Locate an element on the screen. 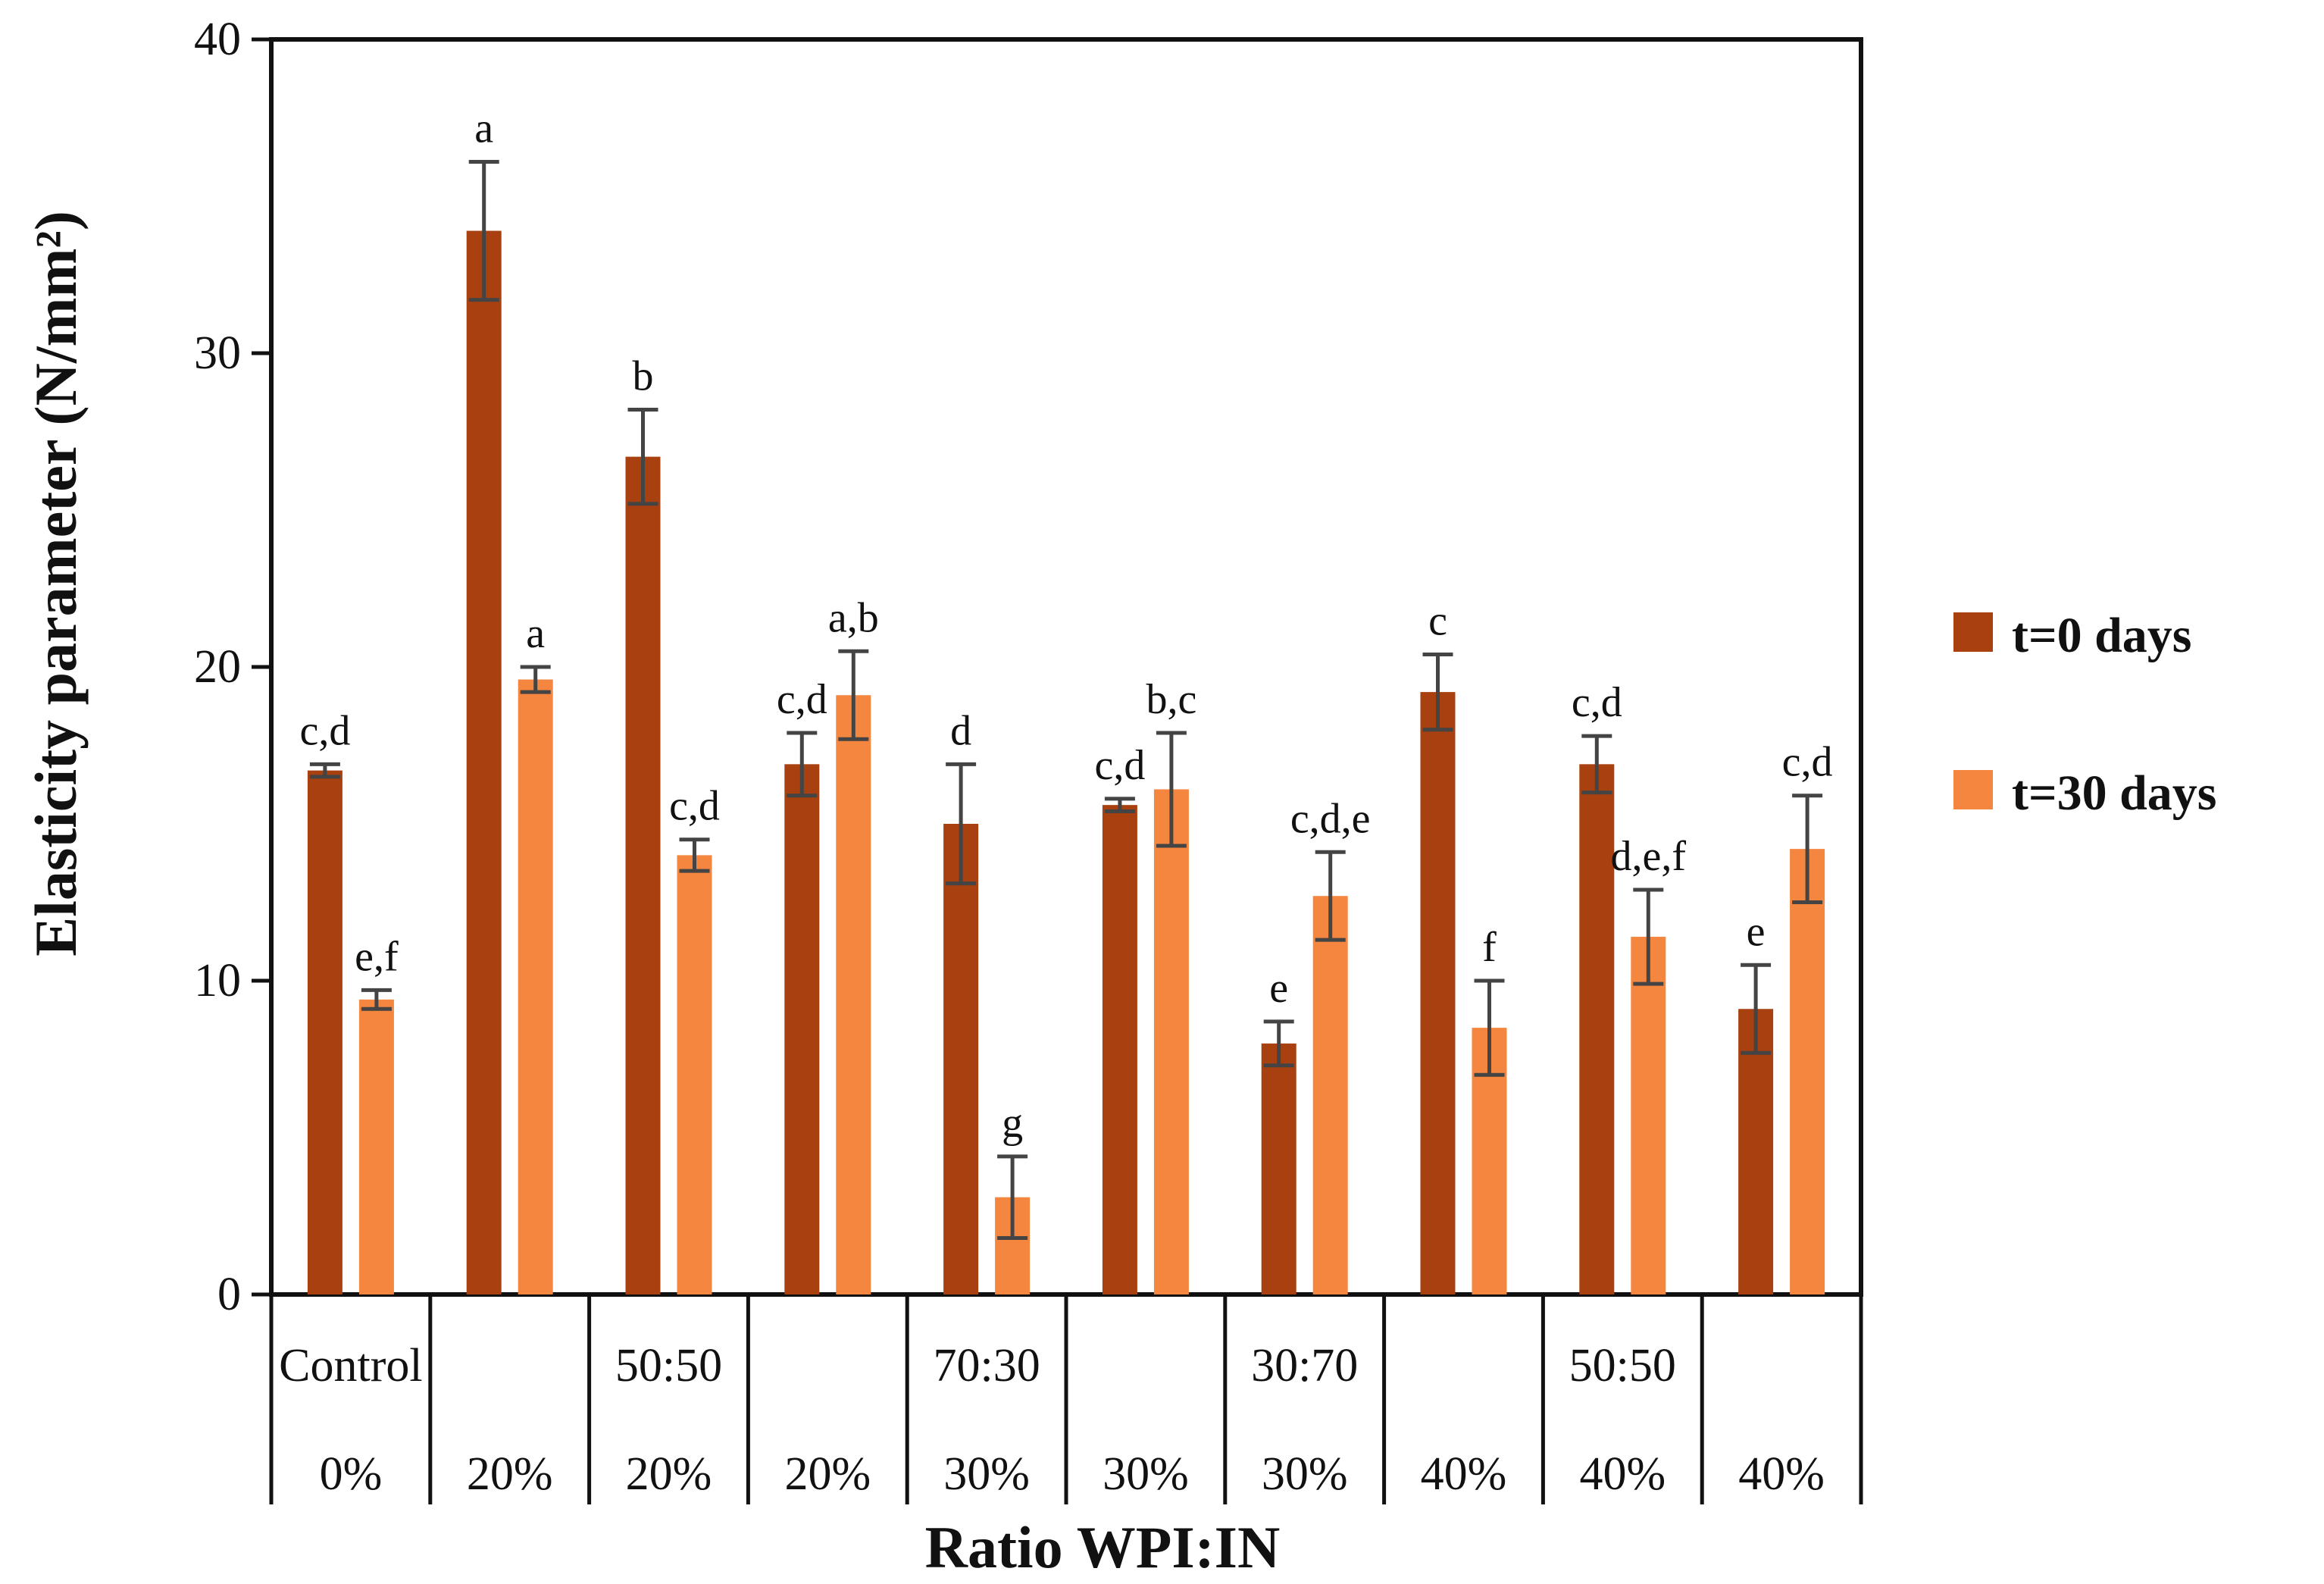 This screenshot has width=2324, height=1584. significance-label: c,d,e is located at coordinates (1330, 819).